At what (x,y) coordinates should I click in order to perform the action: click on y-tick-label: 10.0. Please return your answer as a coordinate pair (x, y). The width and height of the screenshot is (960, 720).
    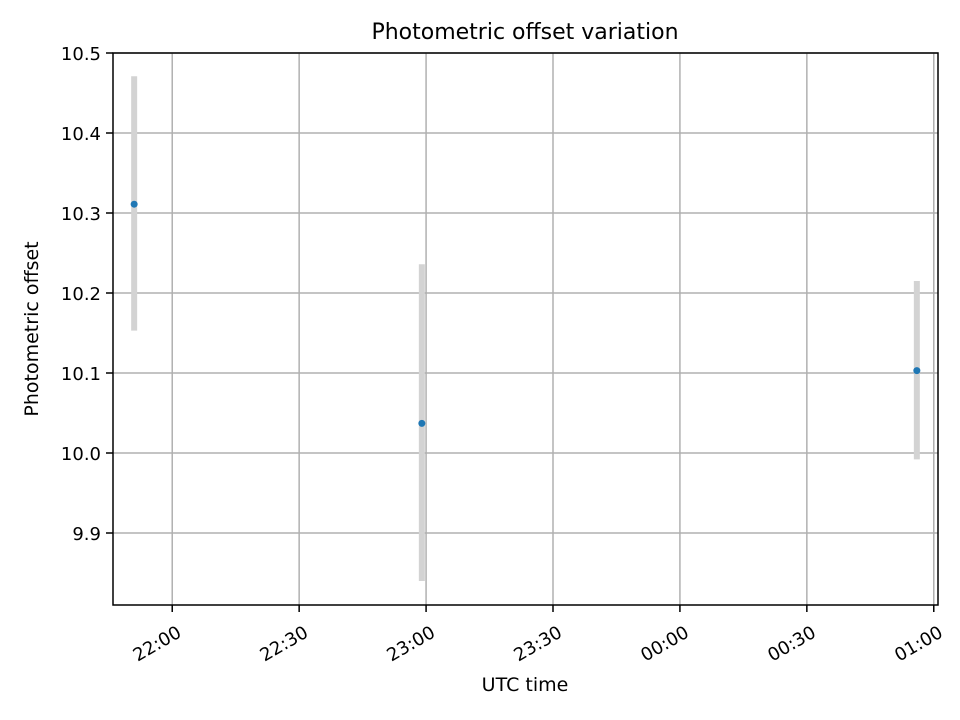
    Looking at the image, I should click on (81, 454).